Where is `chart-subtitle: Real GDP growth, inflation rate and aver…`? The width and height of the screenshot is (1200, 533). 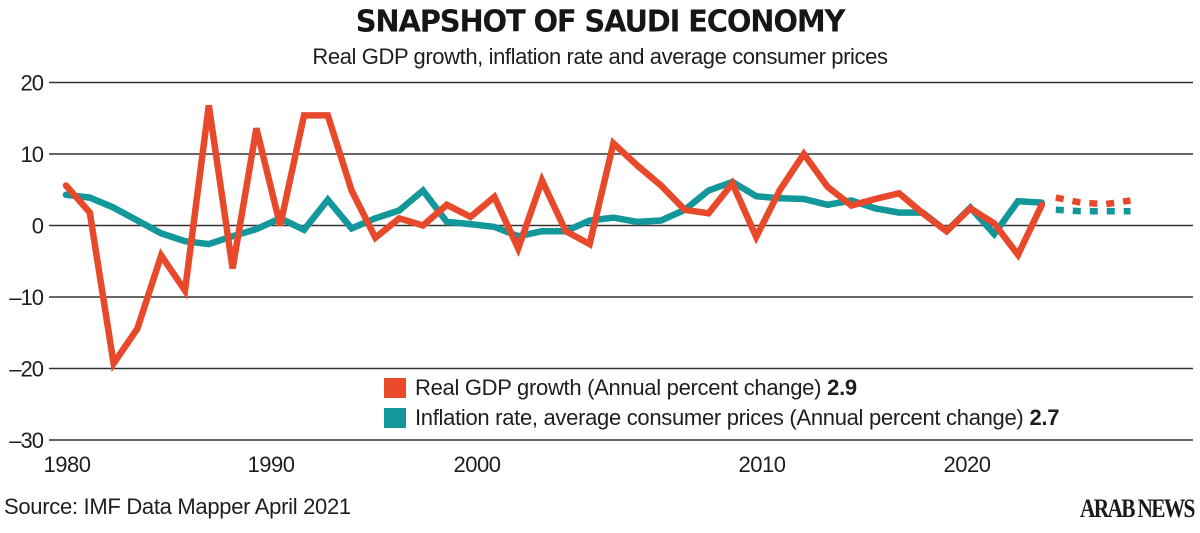 chart-subtitle: Real GDP growth, inflation rate and aver… is located at coordinates (600, 56).